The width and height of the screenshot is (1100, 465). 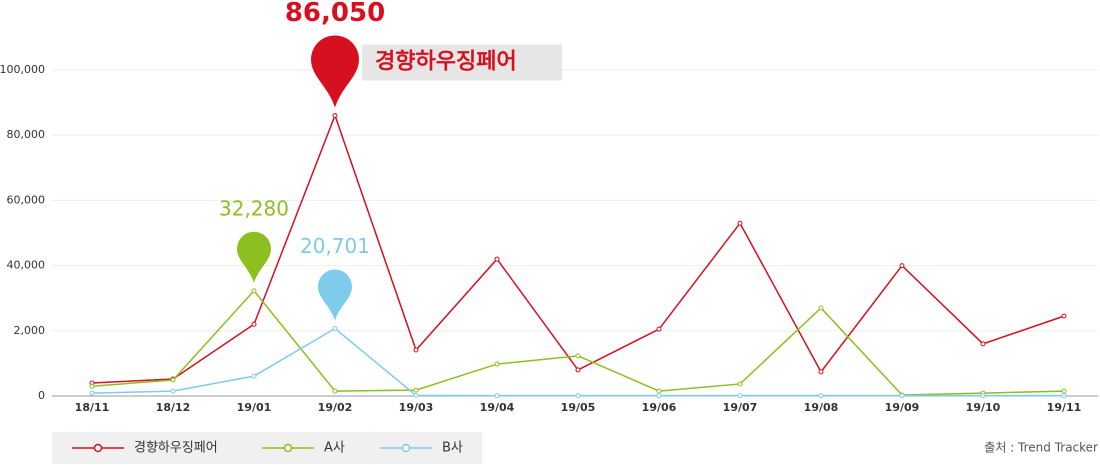 I want to click on x-tick-label: 19/07, so click(x=740, y=407).